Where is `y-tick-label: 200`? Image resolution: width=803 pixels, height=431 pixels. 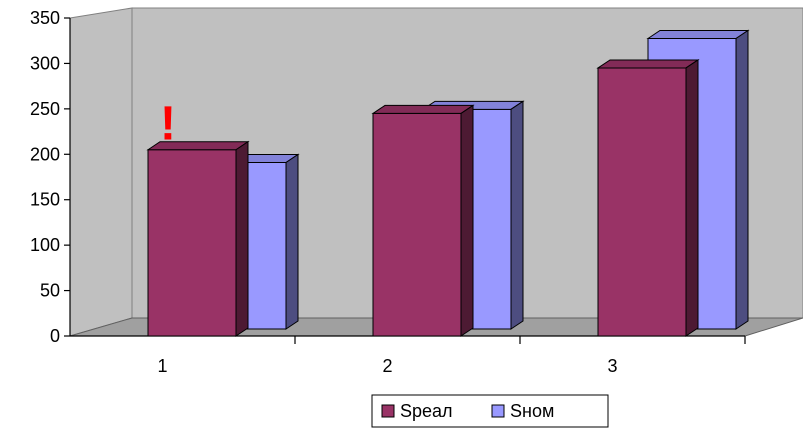
y-tick-label: 200 is located at coordinates (45, 154).